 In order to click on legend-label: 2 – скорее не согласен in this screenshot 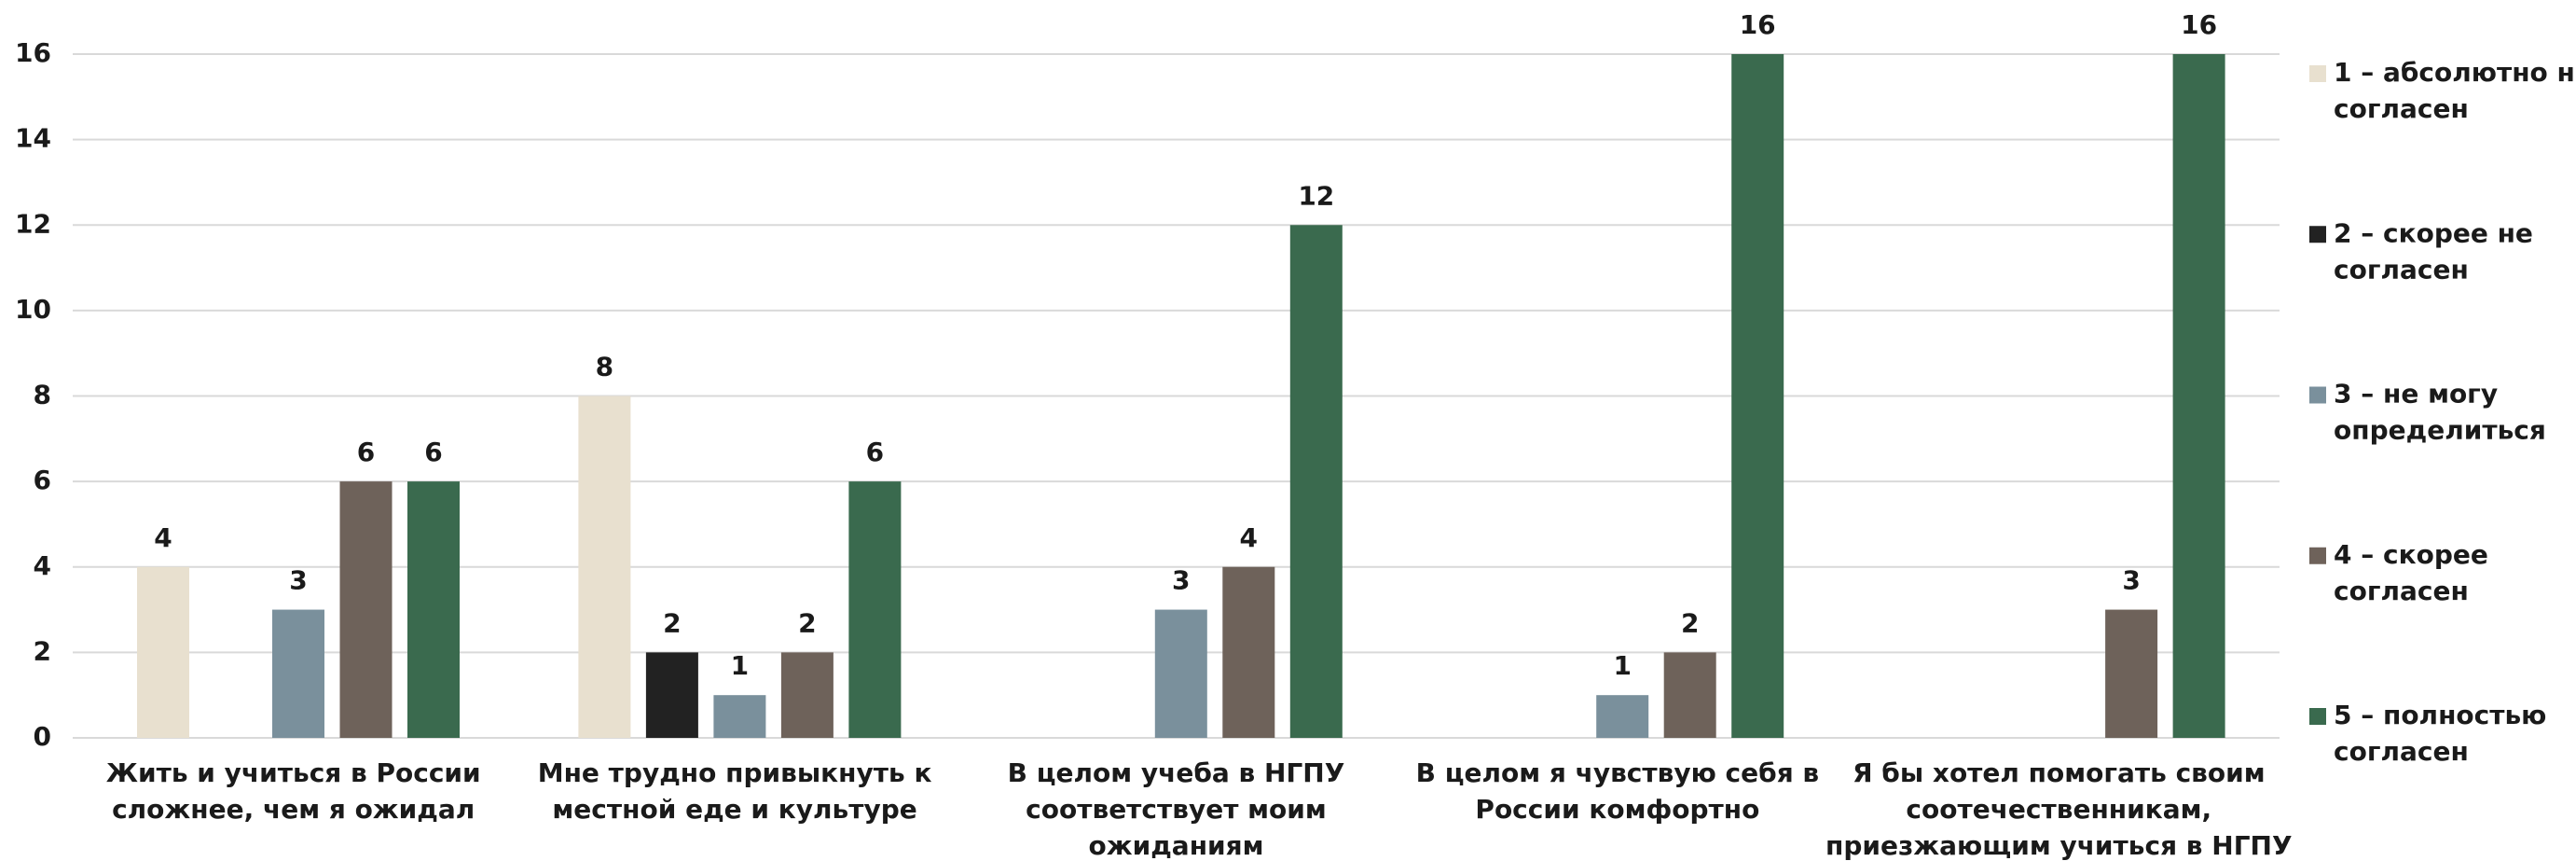, I will do `click(2433, 251)`.